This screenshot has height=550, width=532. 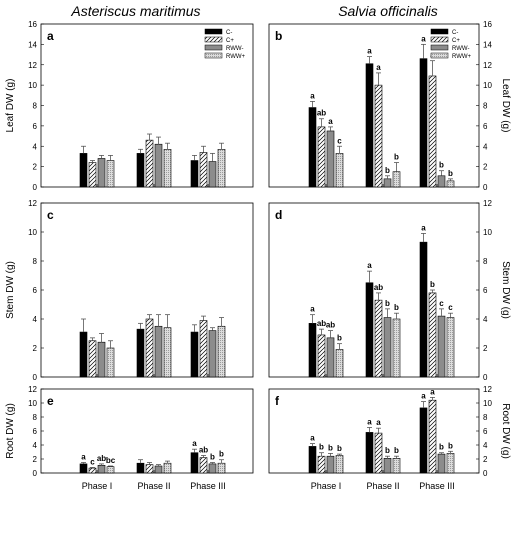 What do you see at coordinates (129, 106) in the screenshot?
I see `panel-a: a 0 2 4 6 8 10 12 14 16 Leaf DW (g) C- C+ RWW- RWW+` at bounding box center [129, 106].